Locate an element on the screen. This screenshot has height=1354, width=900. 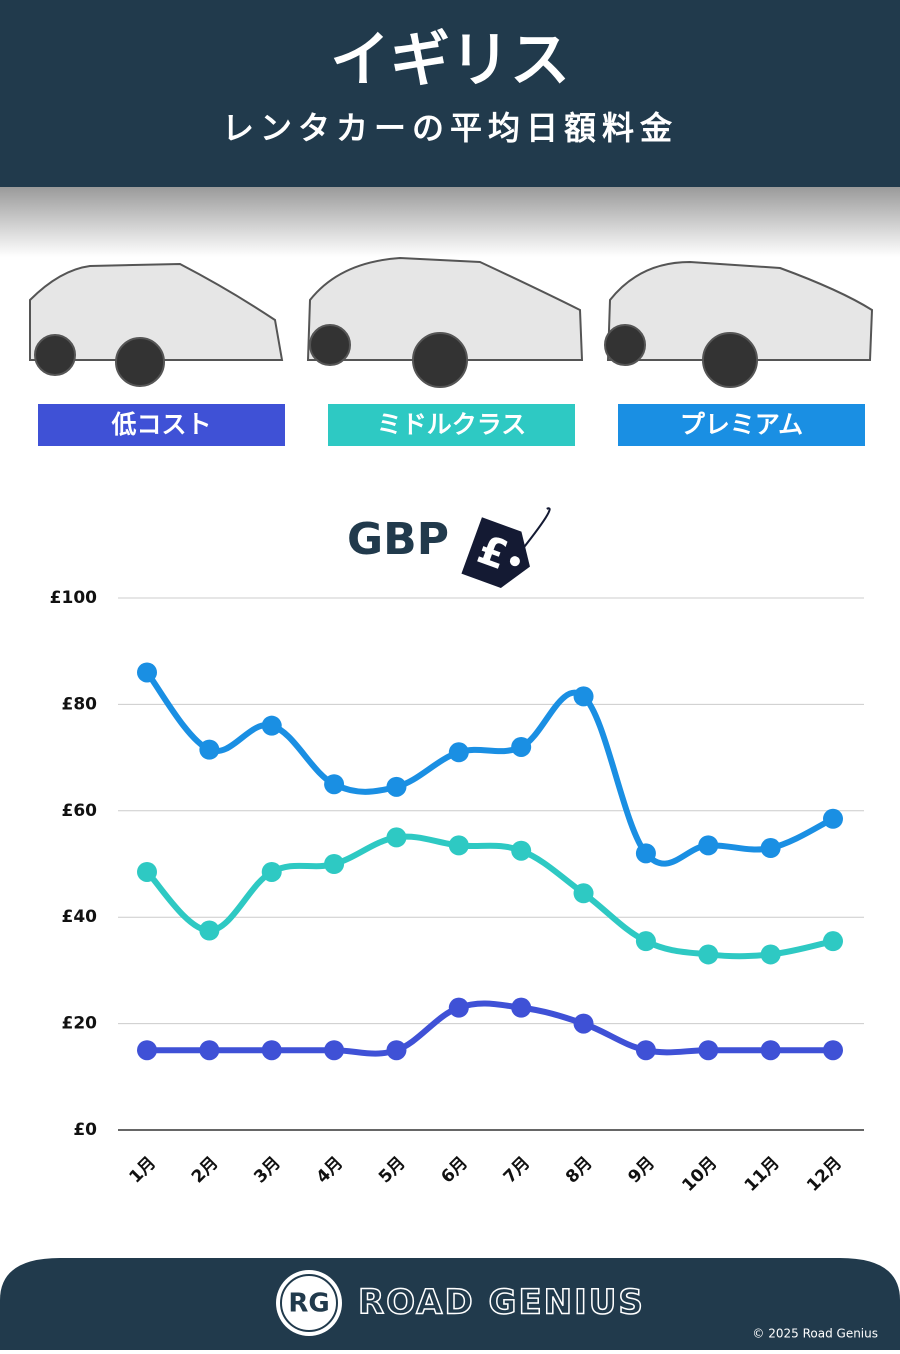
logo-circle is located at coordinates (309, 1303).